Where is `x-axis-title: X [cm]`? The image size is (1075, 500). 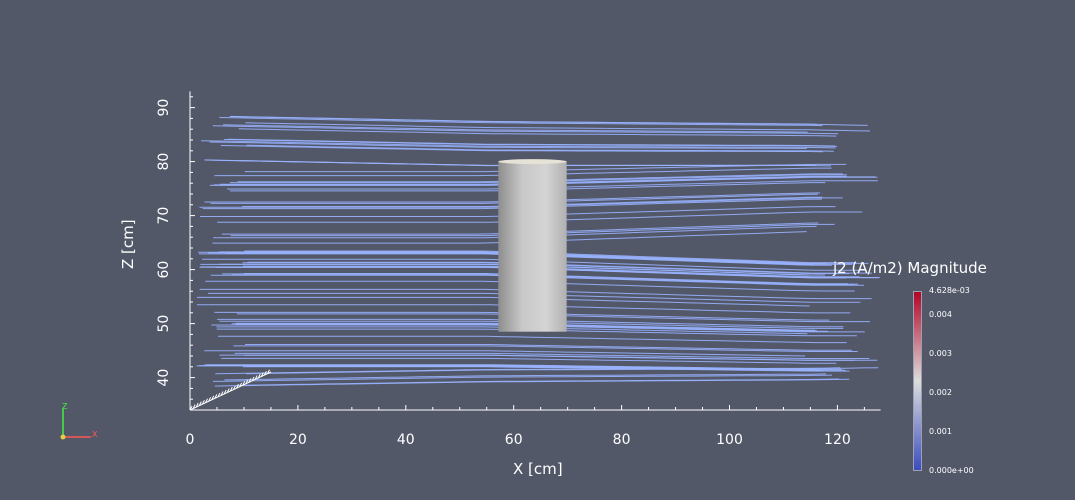
x-axis-title: X [cm] is located at coordinates (538, 469).